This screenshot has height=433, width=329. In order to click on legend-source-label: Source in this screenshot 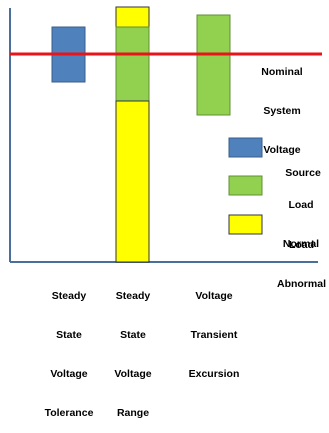, I will do `click(303, 167)`.